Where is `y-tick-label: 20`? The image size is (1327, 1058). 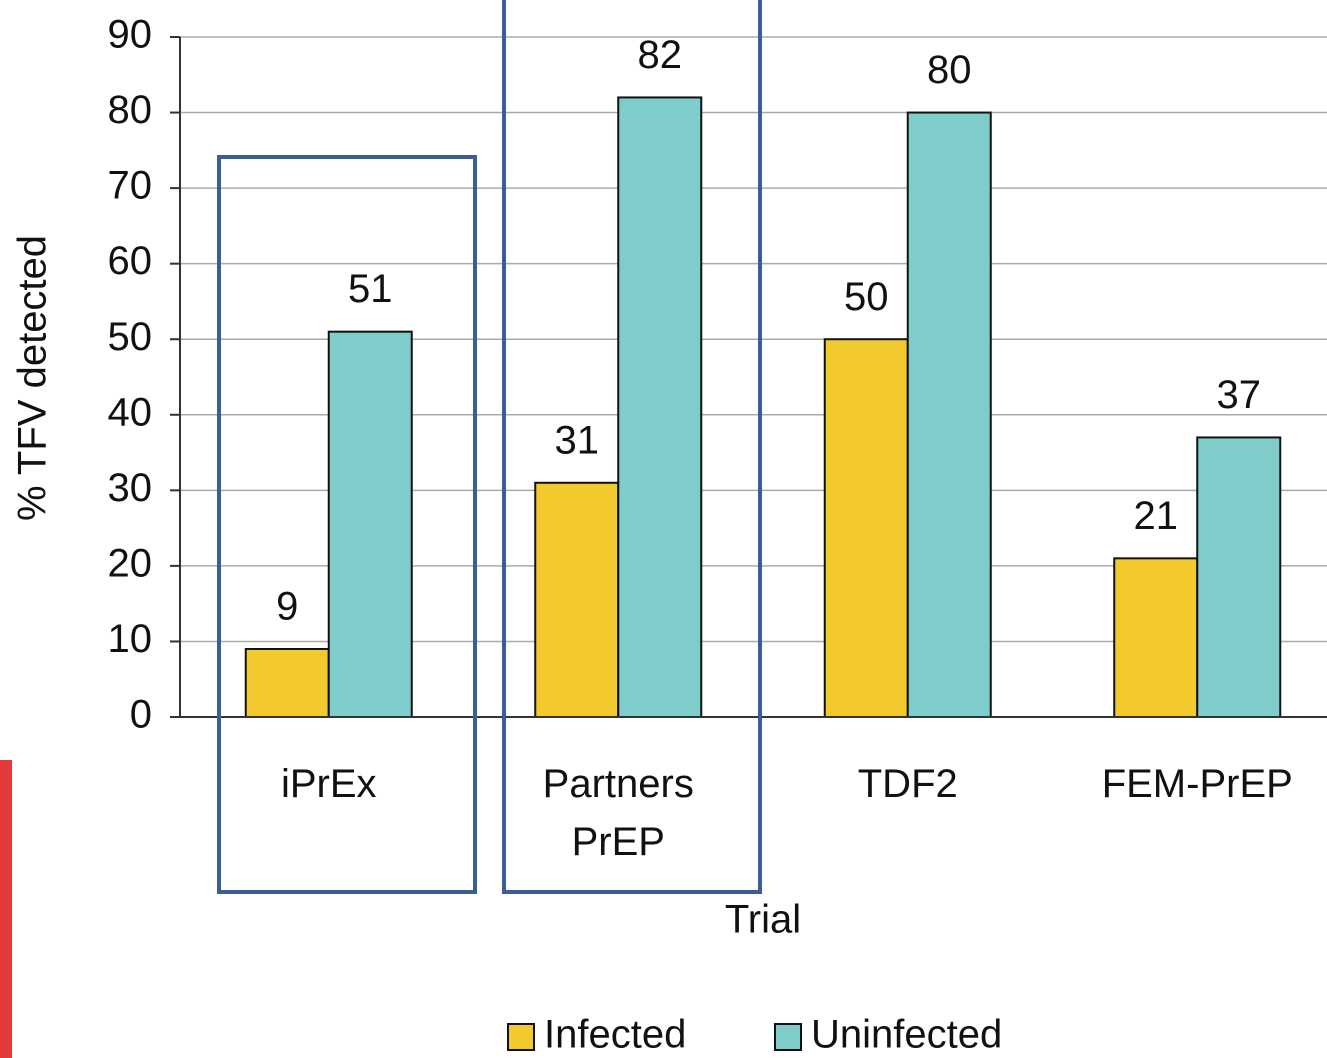 y-tick-label: 20 is located at coordinates (130, 563).